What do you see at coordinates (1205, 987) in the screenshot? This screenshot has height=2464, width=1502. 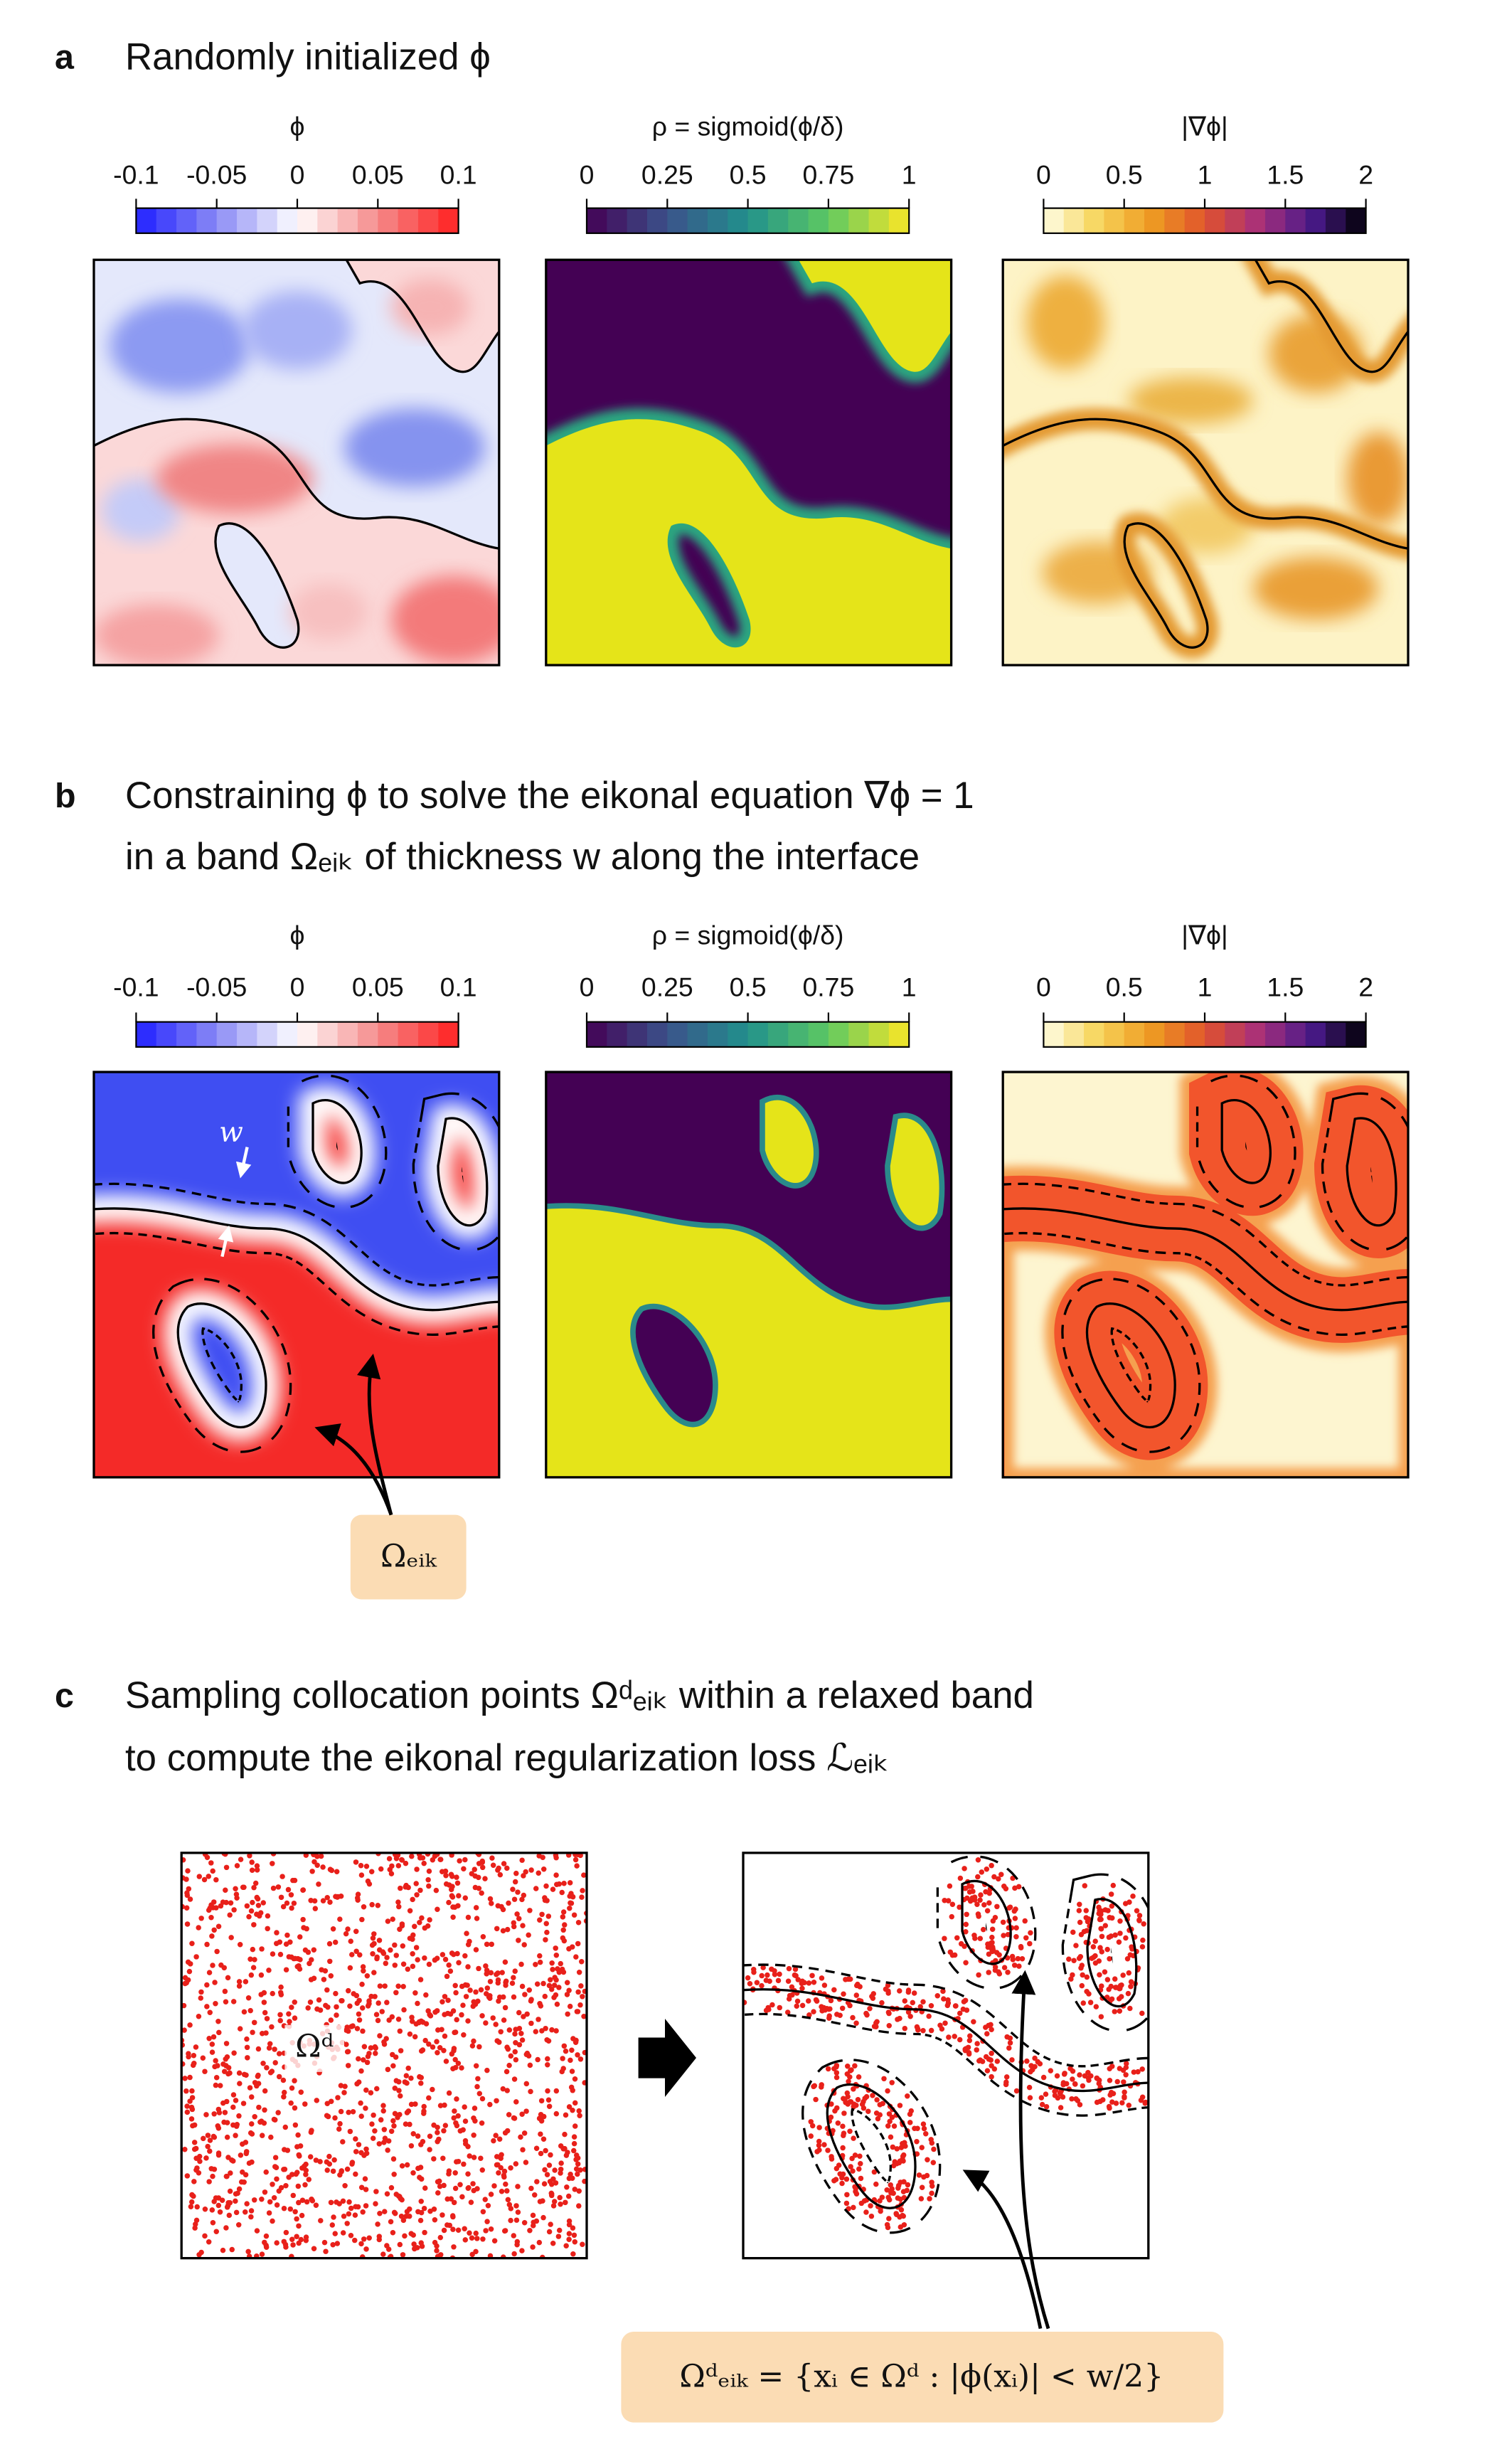 I see `colorbar-tick-label: 1` at bounding box center [1205, 987].